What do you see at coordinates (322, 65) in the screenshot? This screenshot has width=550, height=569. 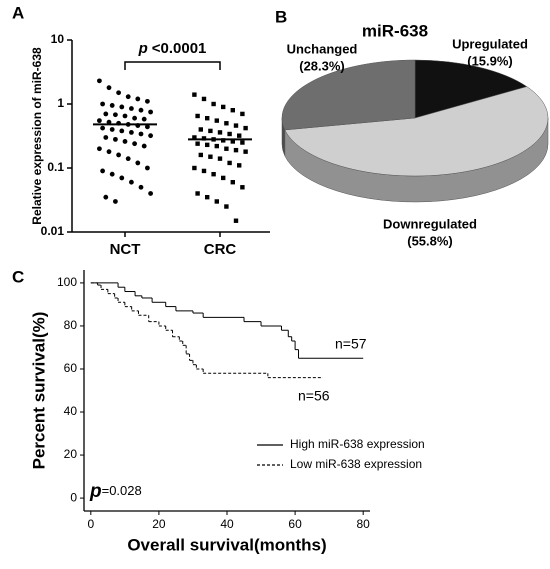 I see `slice-value-label: (28.3%)` at bounding box center [322, 65].